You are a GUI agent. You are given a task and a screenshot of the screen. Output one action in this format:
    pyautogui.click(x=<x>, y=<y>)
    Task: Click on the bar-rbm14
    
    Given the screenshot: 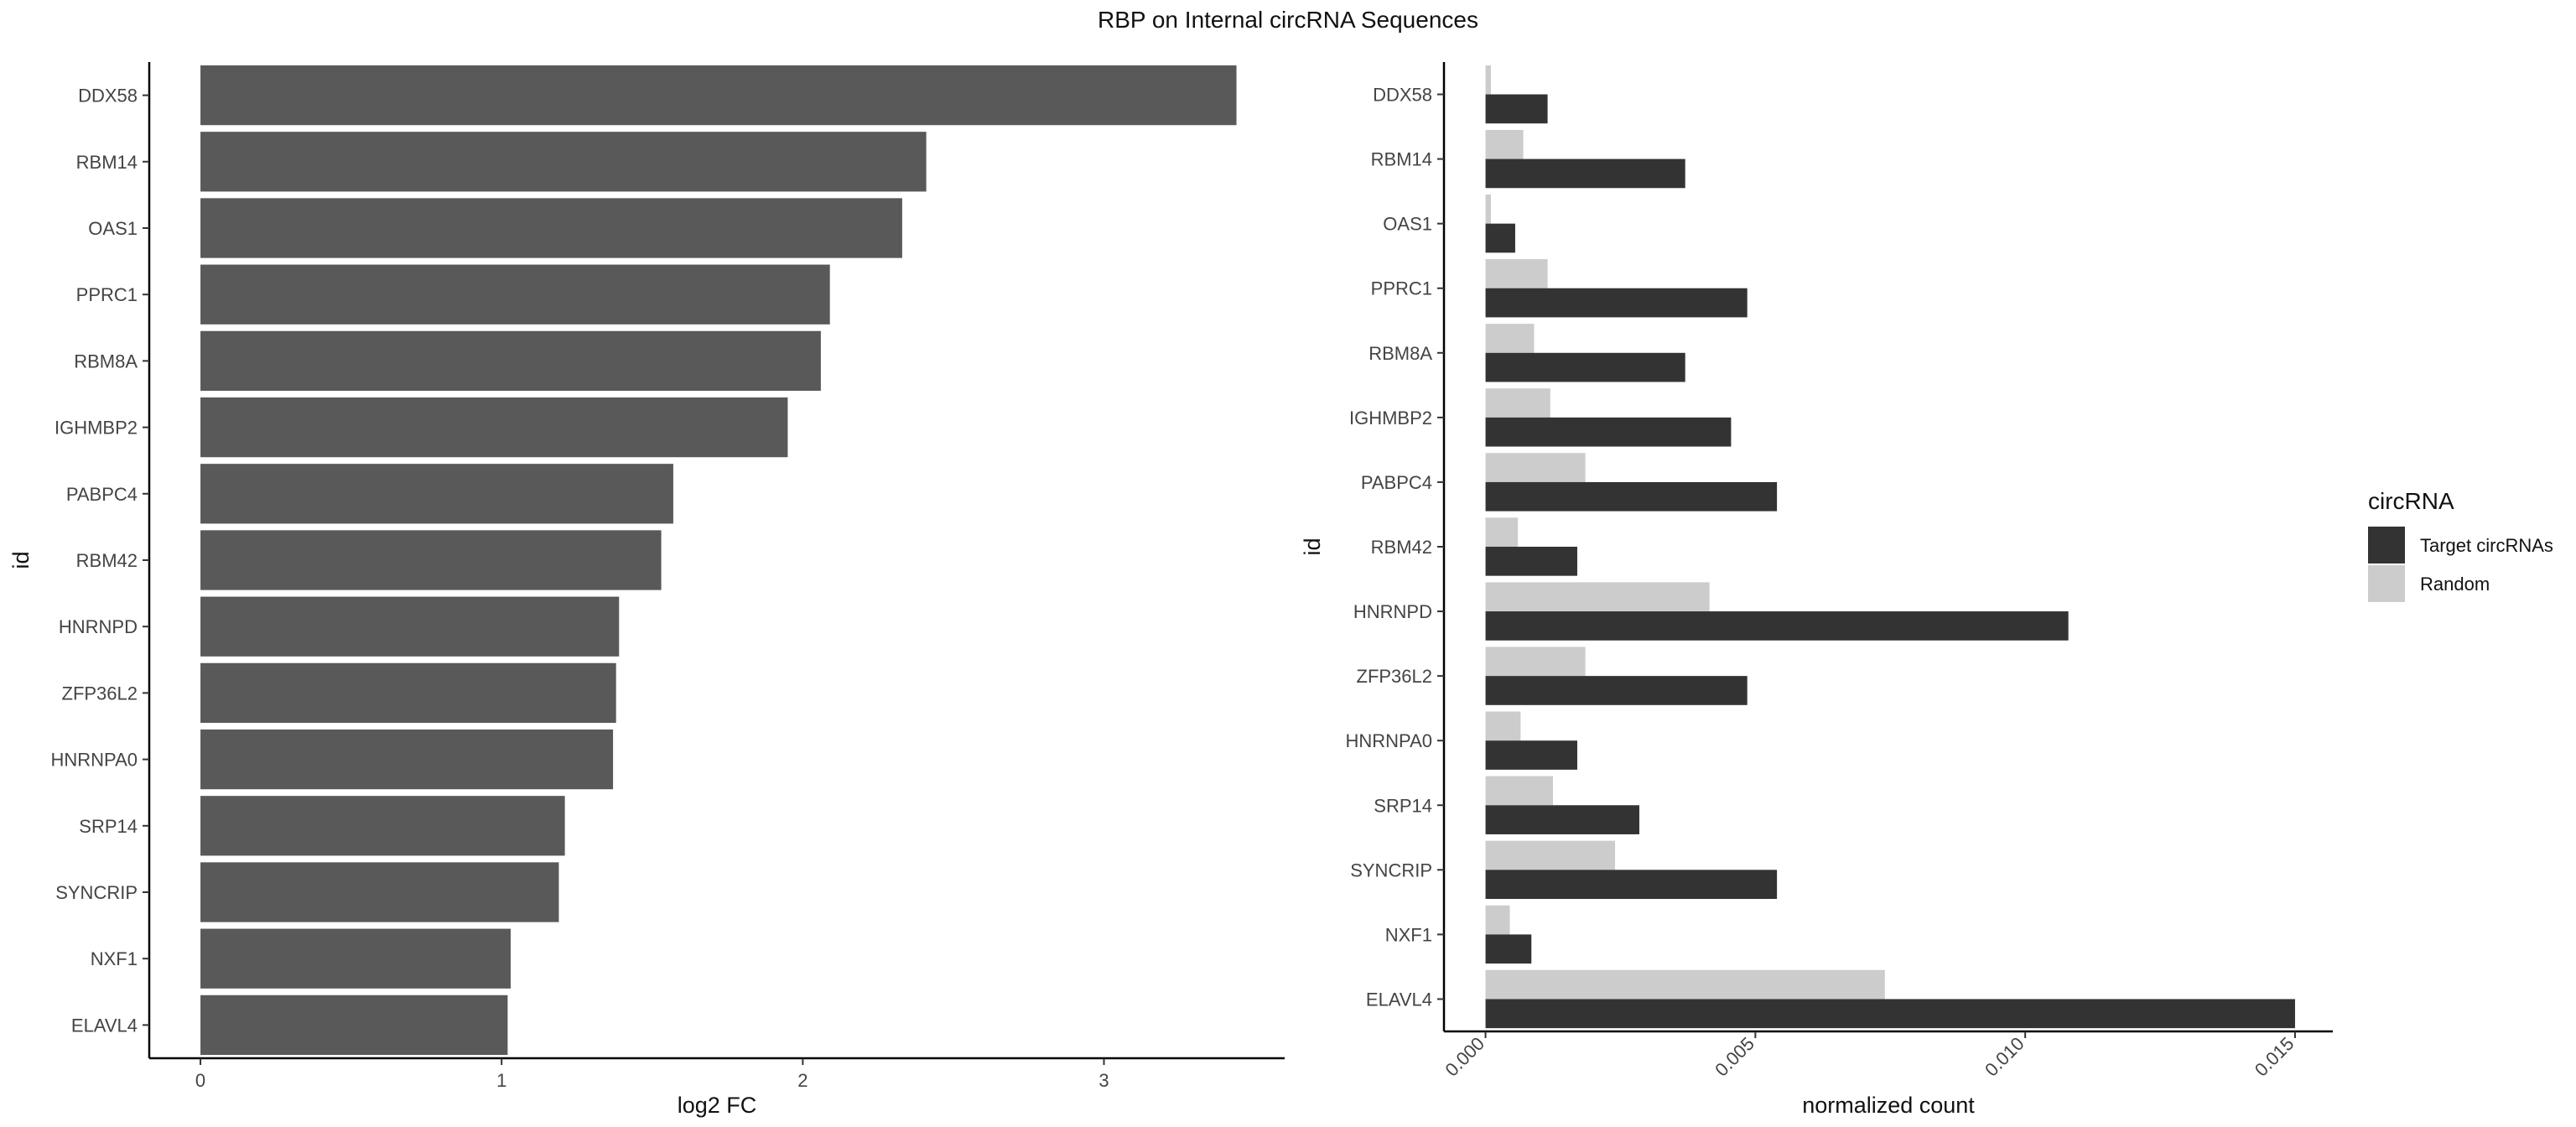 What is the action you would take?
    pyautogui.click(x=563, y=162)
    